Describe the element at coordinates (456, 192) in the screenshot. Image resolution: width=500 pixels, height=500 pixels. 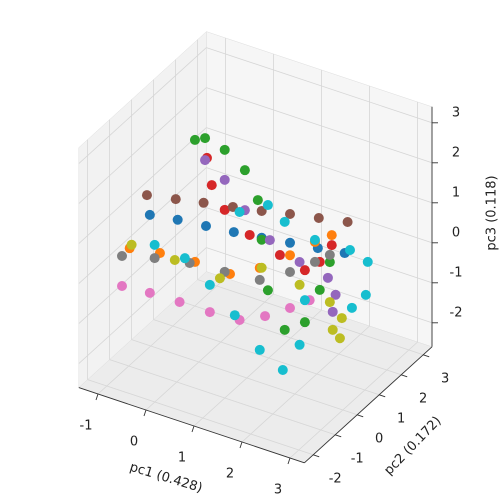
I see `z-tick-label: 1` at that location.